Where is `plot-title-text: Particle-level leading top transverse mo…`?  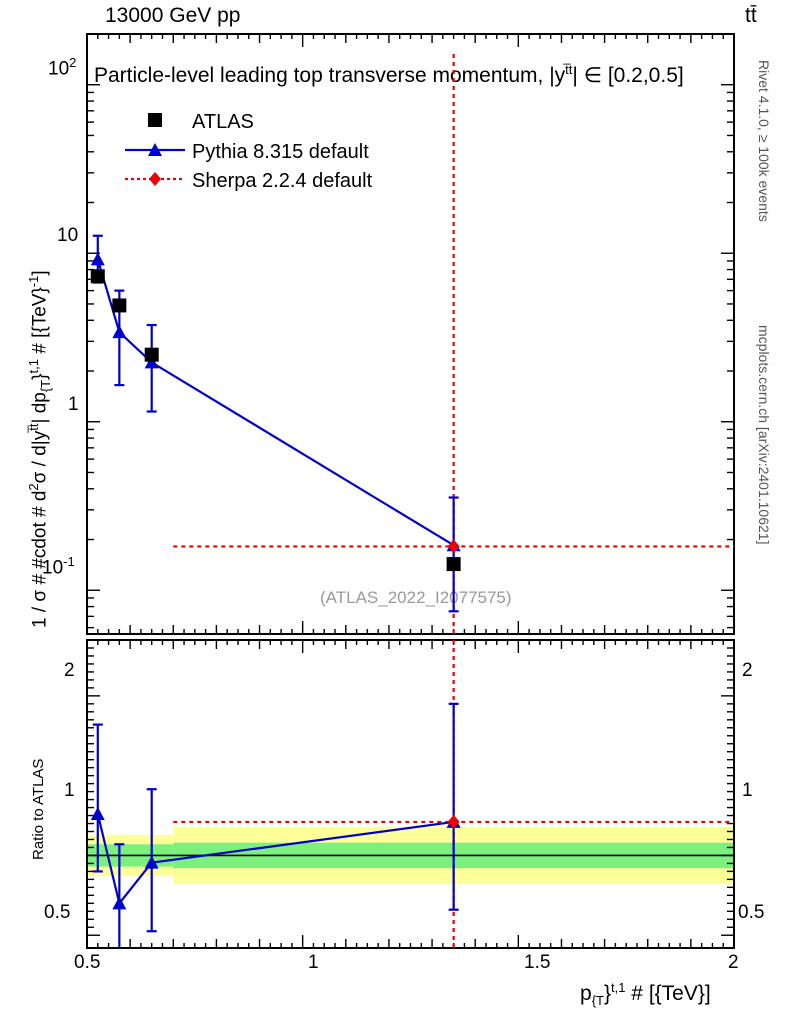 plot-title-text: Particle-level leading top transverse mo… is located at coordinates (322, 75).